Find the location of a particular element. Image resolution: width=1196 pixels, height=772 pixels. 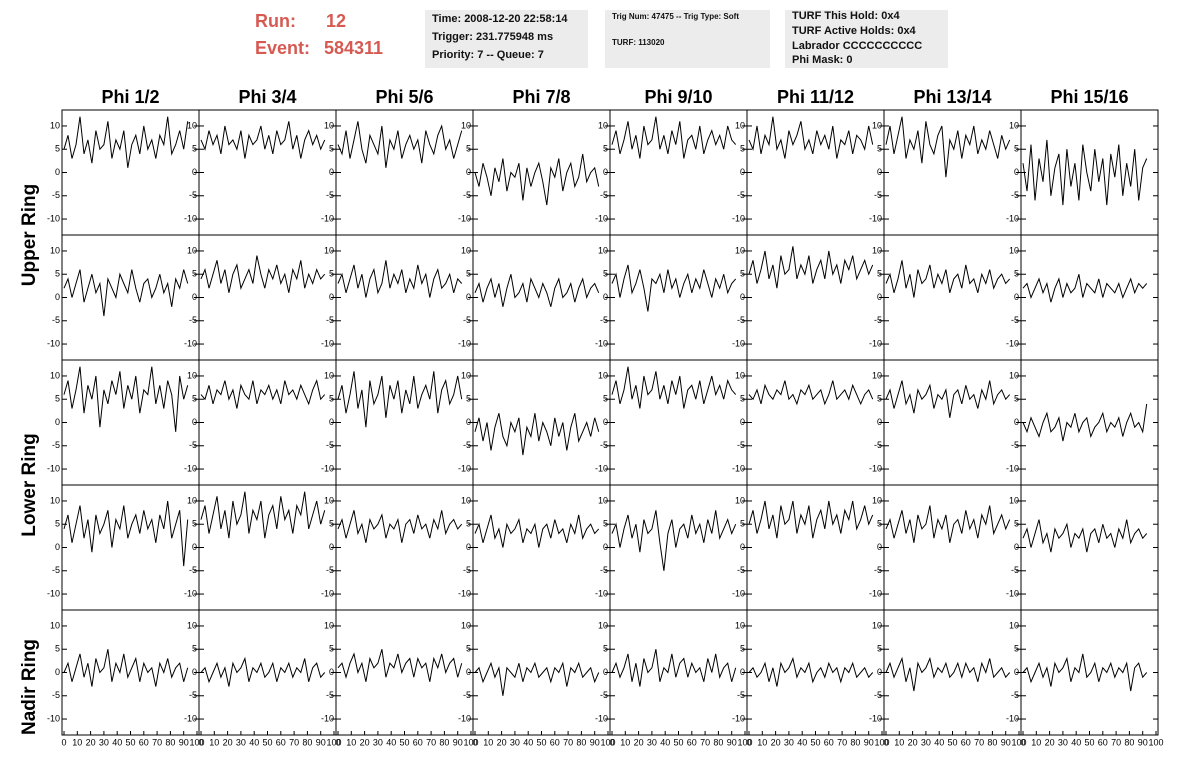

x-tick-label: 80 is located at coordinates (444, 742).